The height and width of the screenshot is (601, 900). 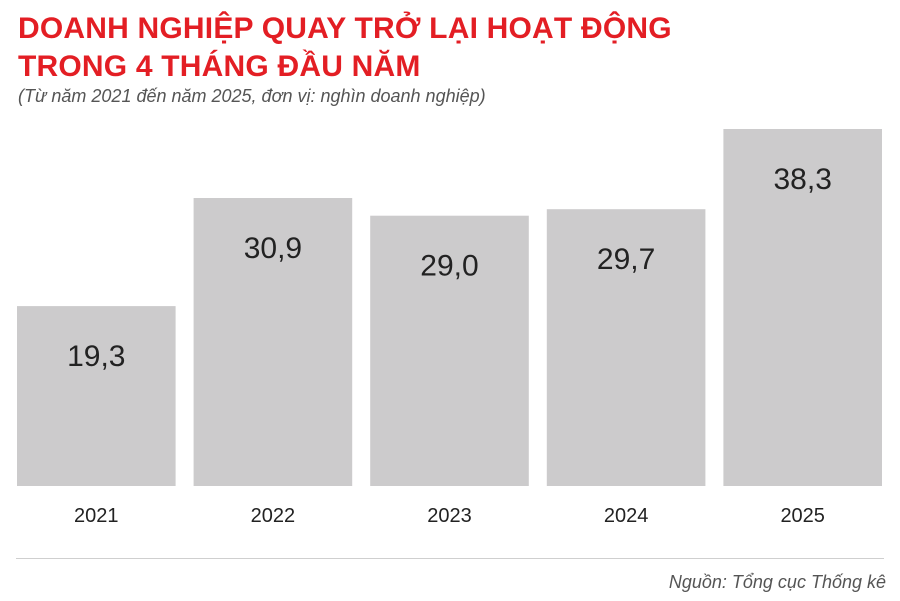 What do you see at coordinates (803, 179) in the screenshot?
I see `data-label-2025: 38,3` at bounding box center [803, 179].